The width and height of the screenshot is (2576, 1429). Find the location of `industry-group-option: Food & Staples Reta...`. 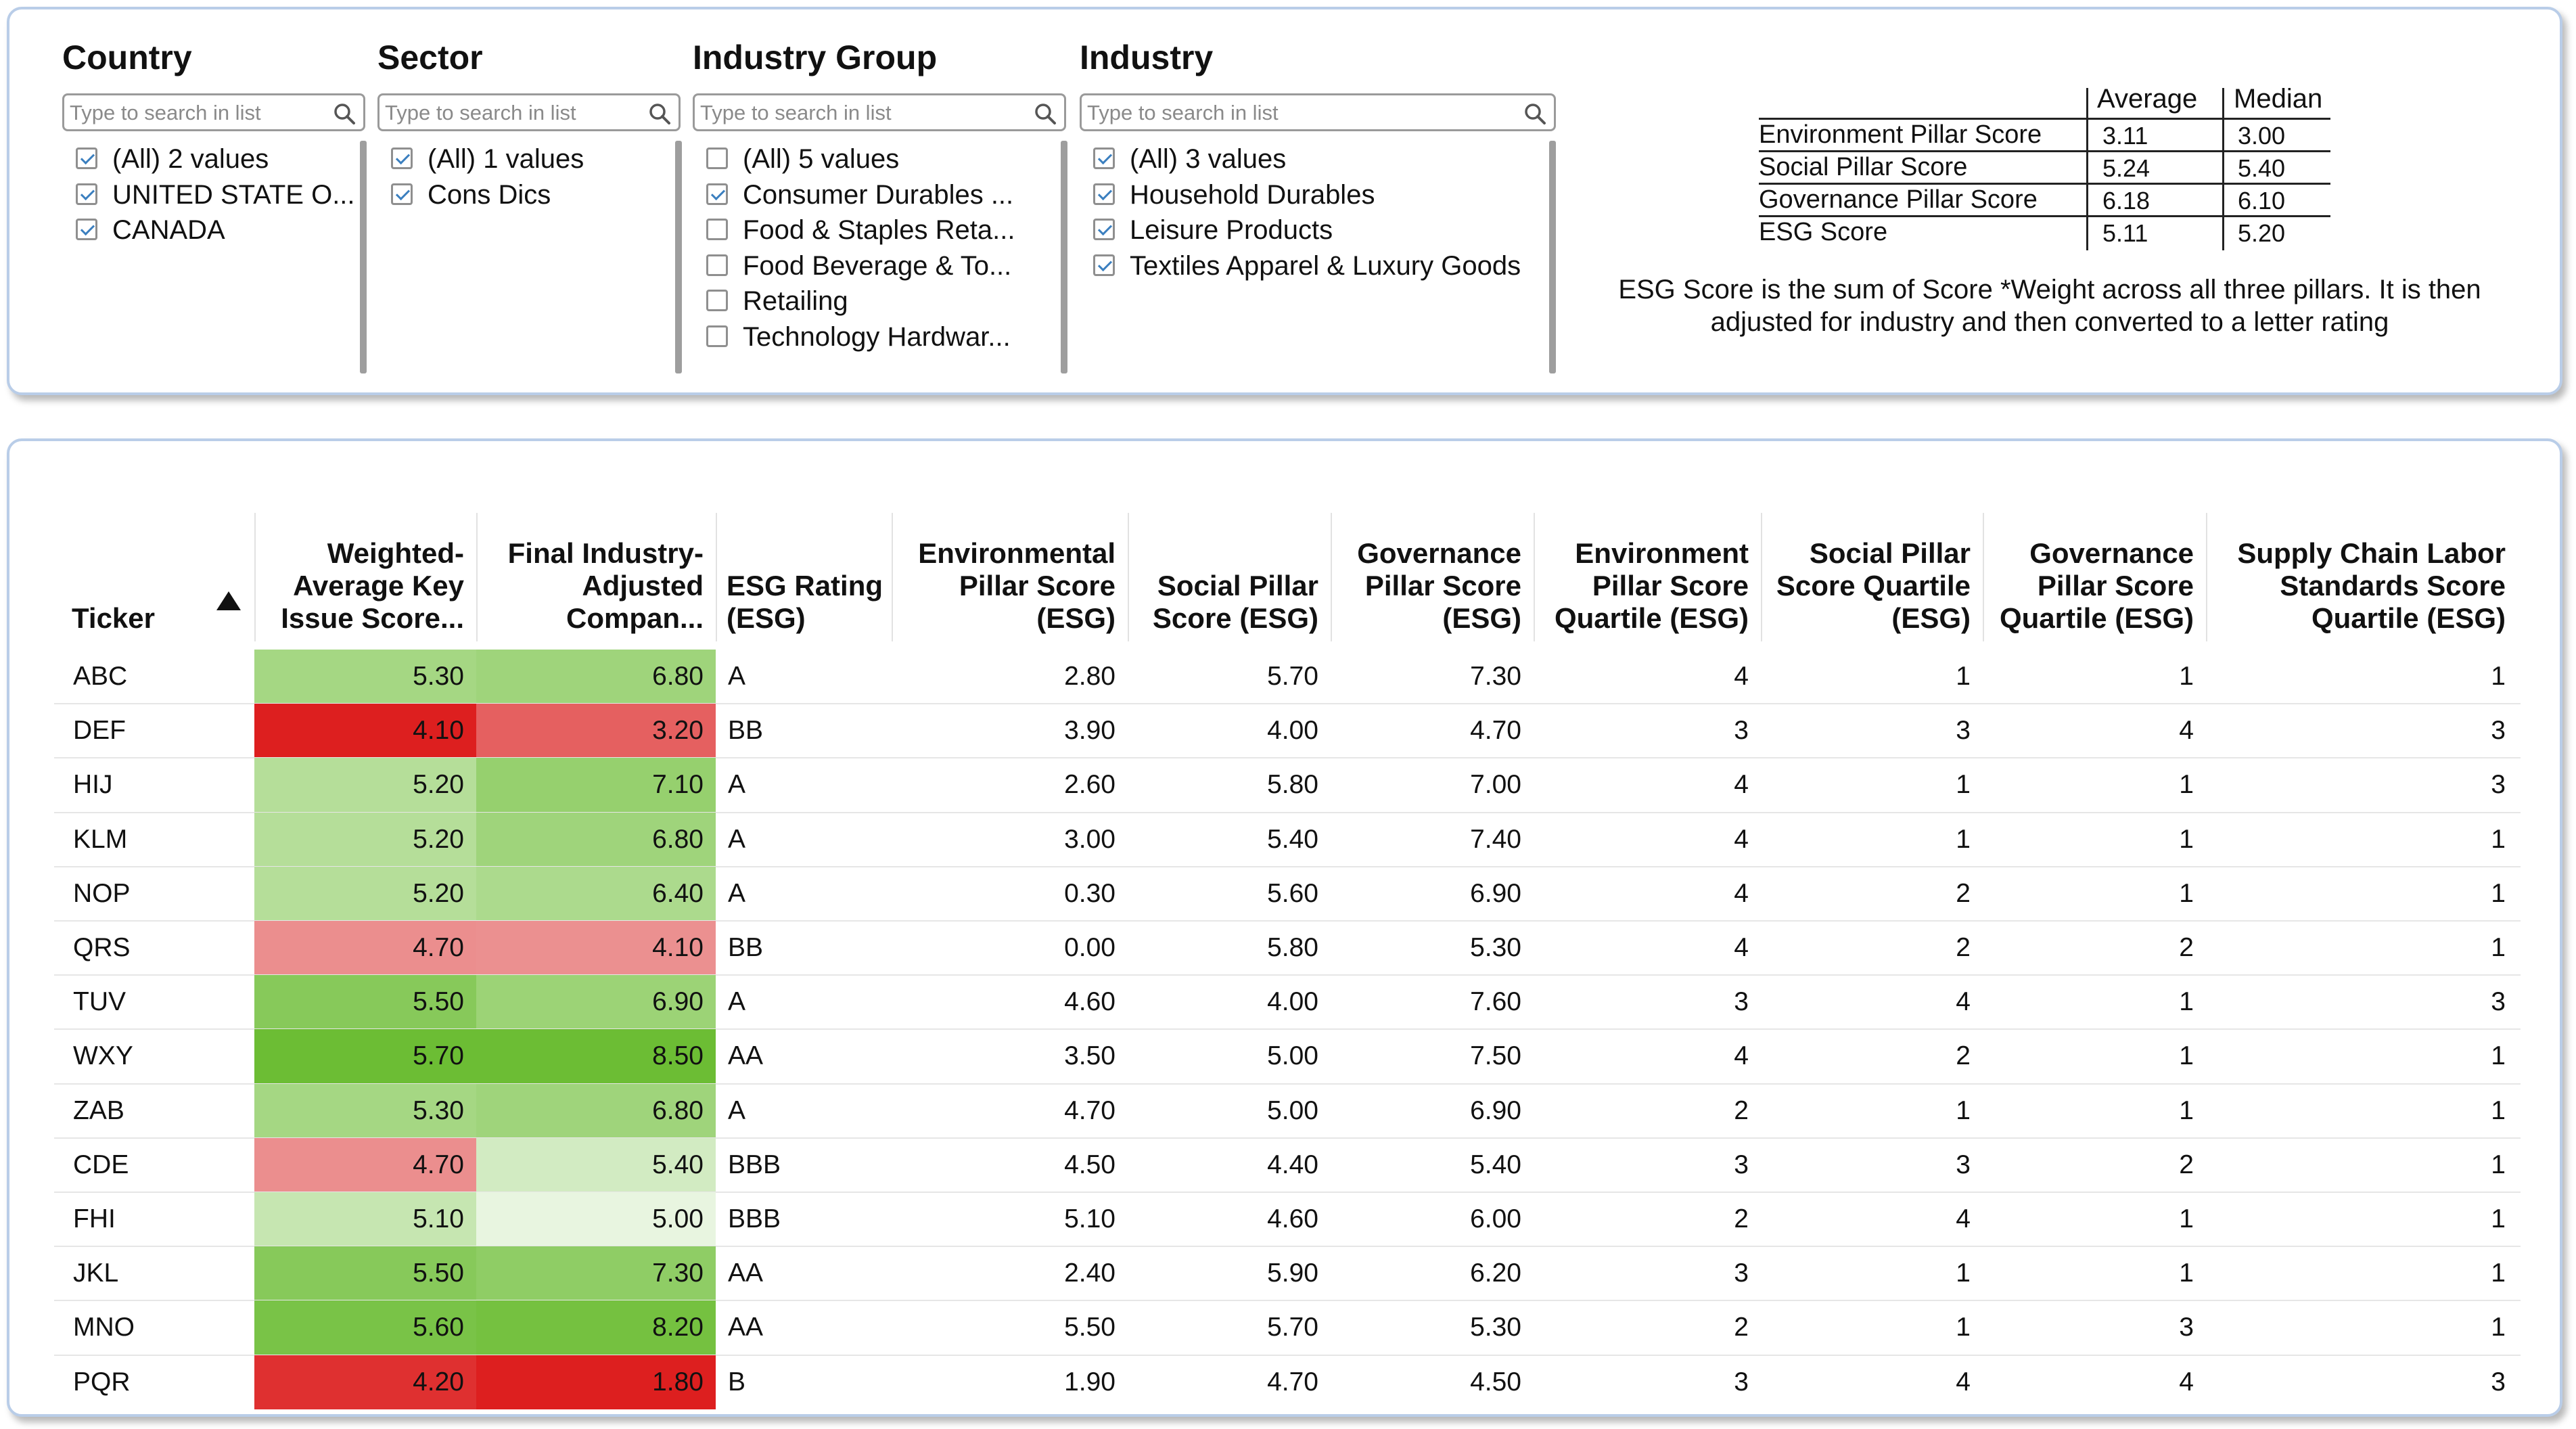

industry-group-option: Food & Staples Reta... is located at coordinates (882, 232).